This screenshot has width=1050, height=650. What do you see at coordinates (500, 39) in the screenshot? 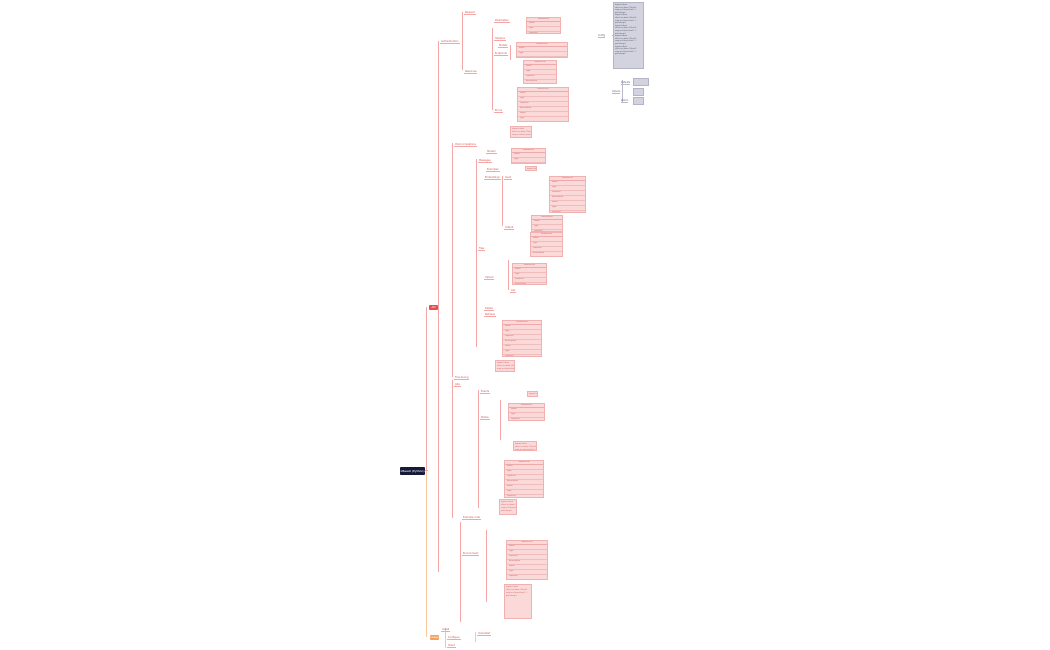
I see `mind-map-node: Headers` at bounding box center [500, 39].